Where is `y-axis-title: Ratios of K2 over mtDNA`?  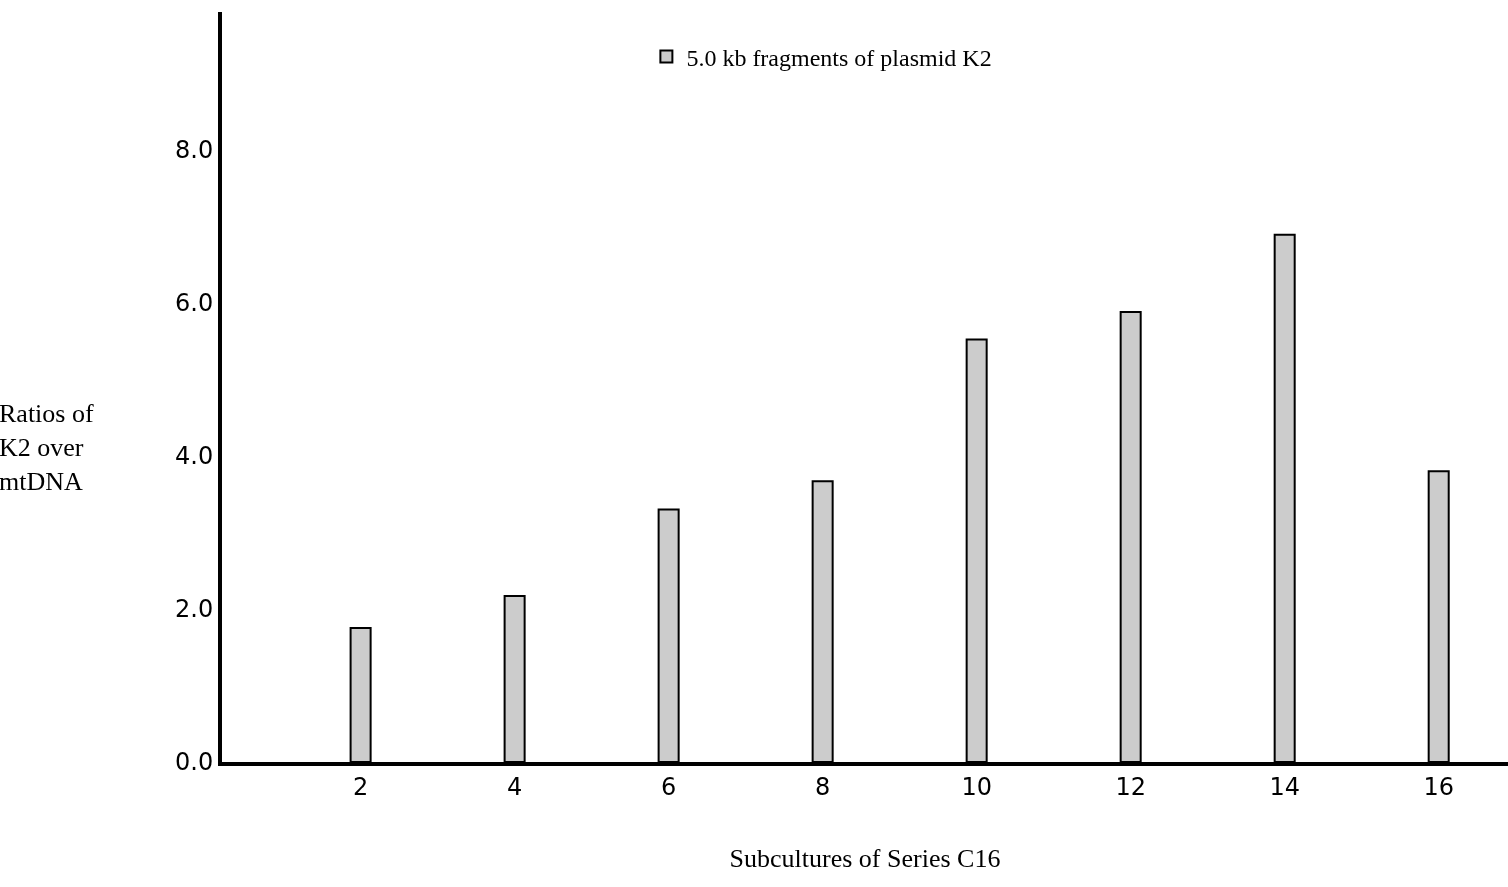 y-axis-title: Ratios of K2 over mtDNA is located at coordinates (47, 447).